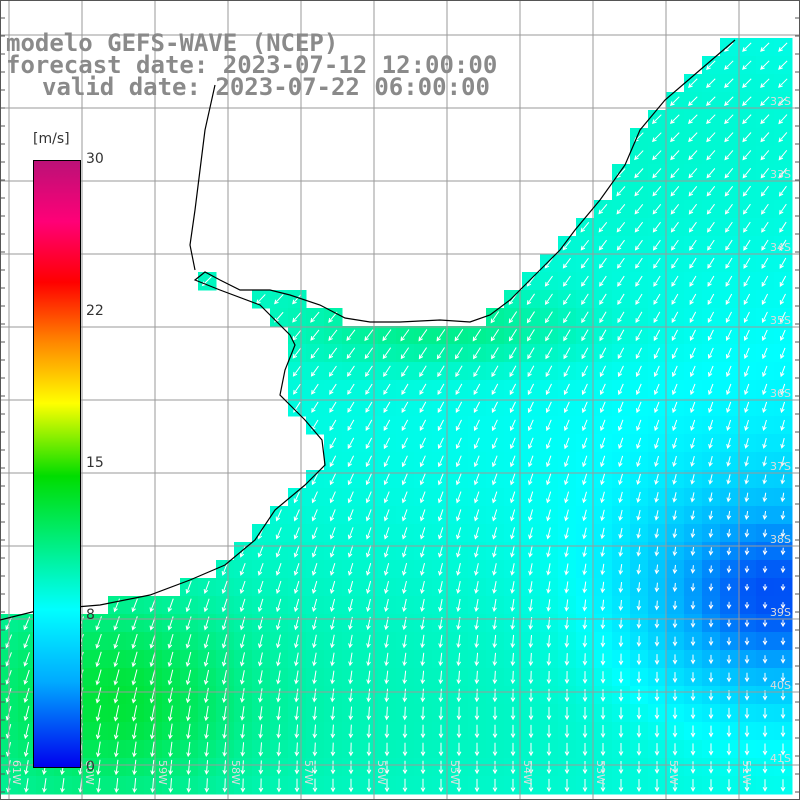 The height and width of the screenshot is (800, 800). Describe the element at coordinates (16, 772) in the screenshot. I see `lon-label: 61W` at that location.